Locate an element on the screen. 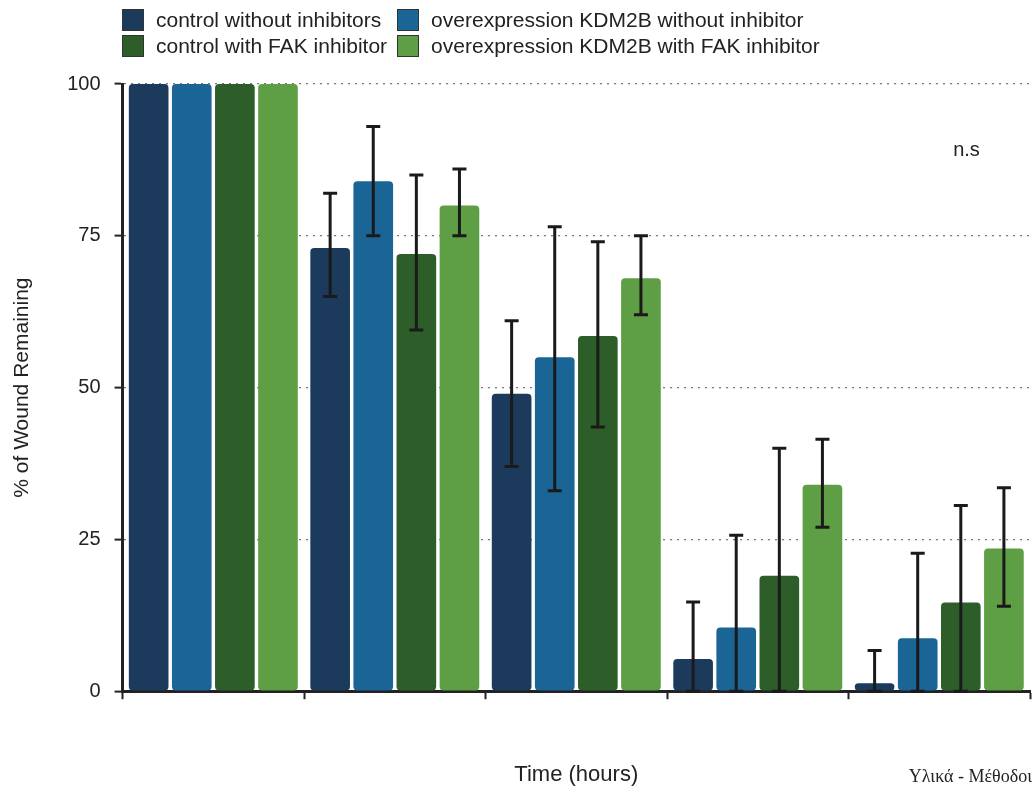  legend-label: control without inhibitors is located at coordinates (269, 20).